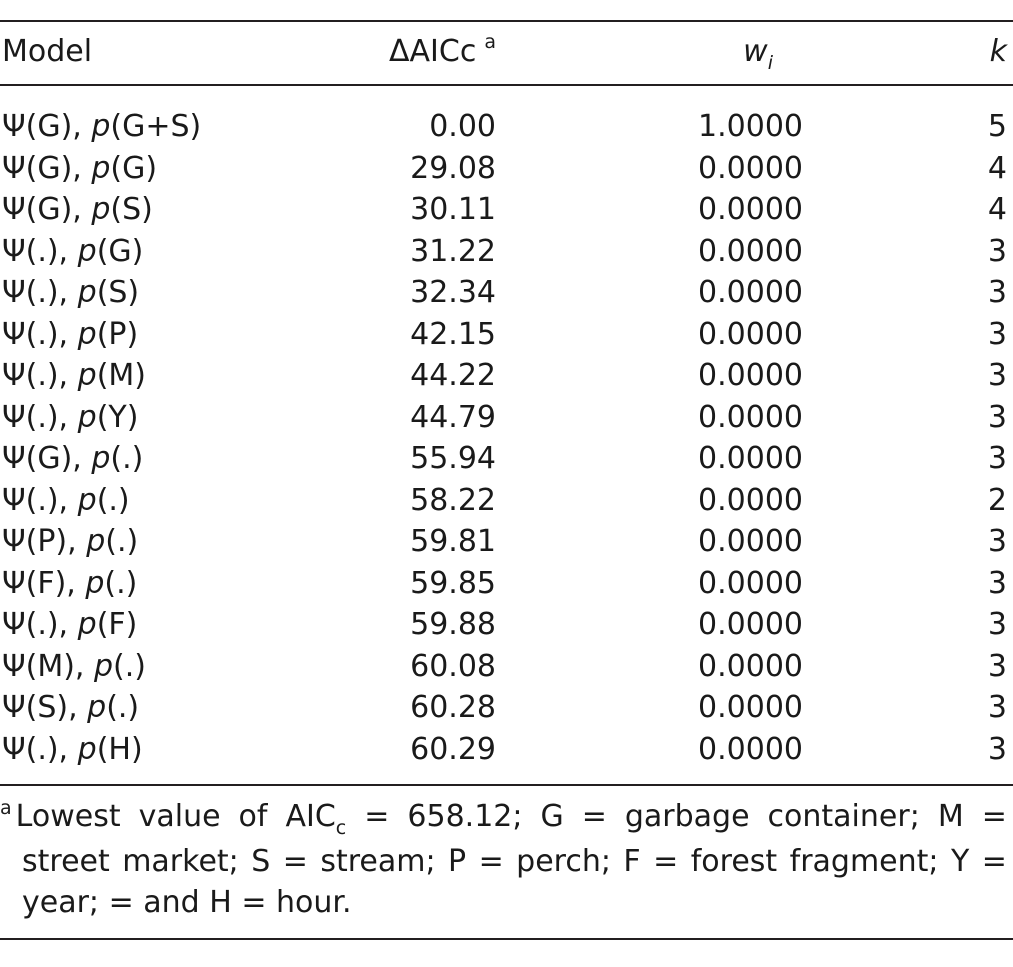  What do you see at coordinates (506, 335) in the screenshot?
I see `table-row: Ψ(.), p(P) 42.15 0.0000 3` at bounding box center [506, 335].